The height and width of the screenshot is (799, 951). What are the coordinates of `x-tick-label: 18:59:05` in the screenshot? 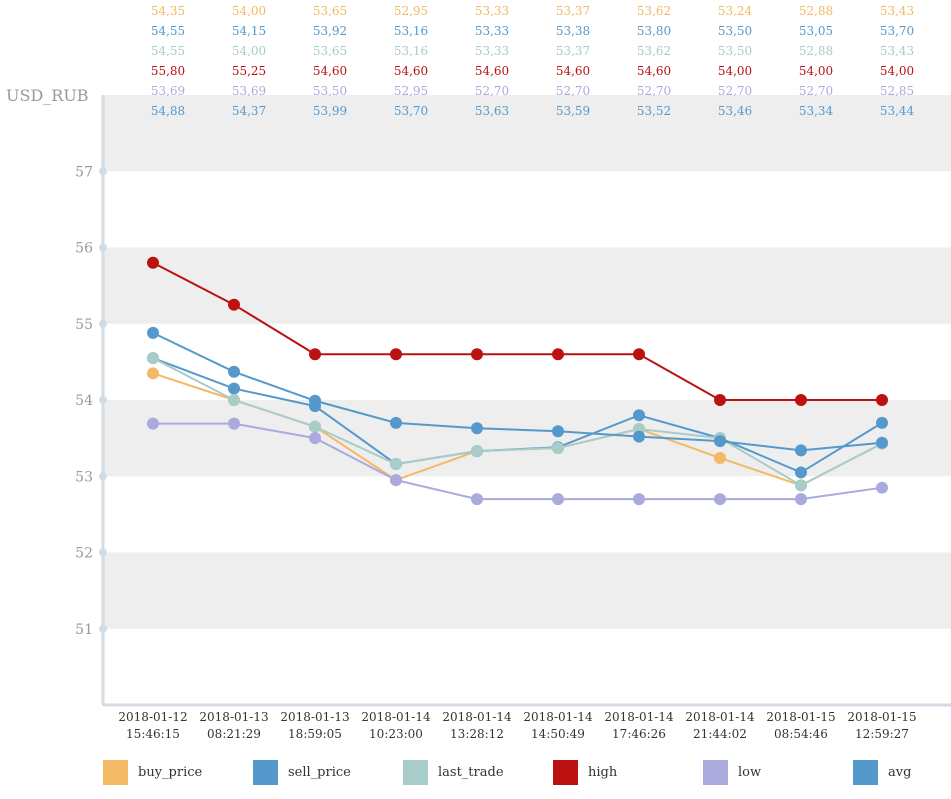 It's located at (315, 734).